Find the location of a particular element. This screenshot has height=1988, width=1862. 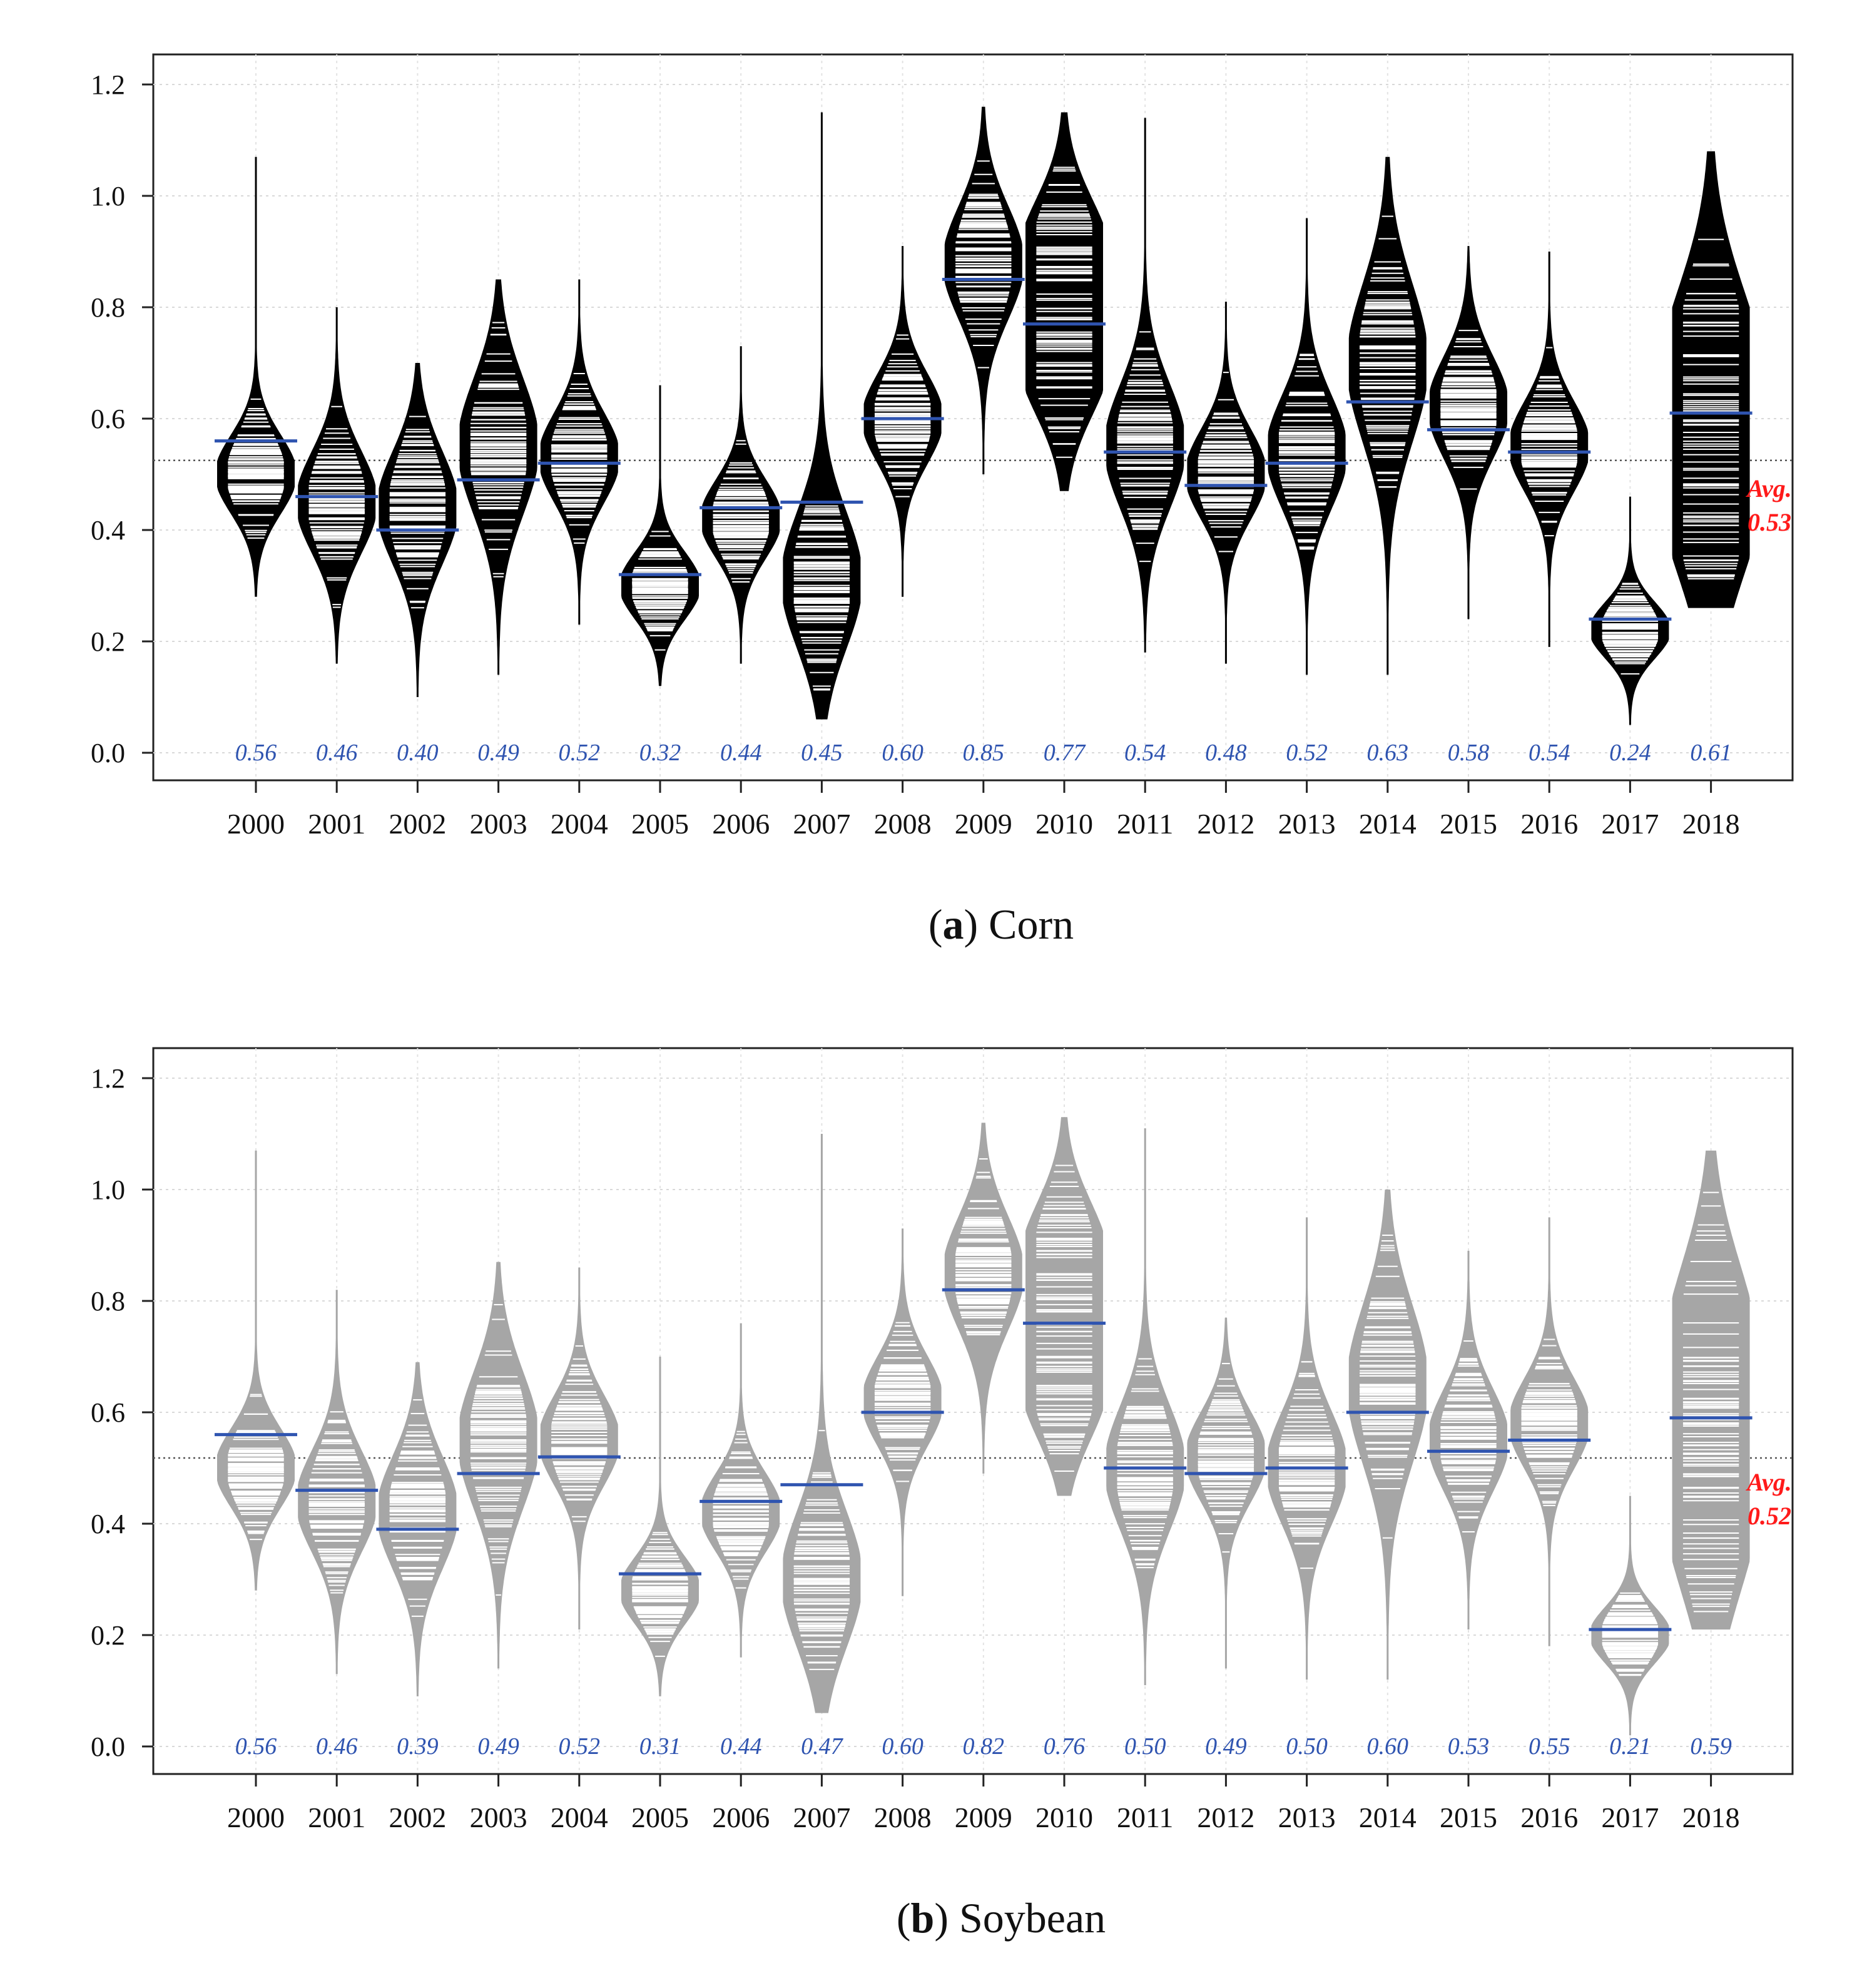

mean-label: 0.46 is located at coordinates (337, 1746).